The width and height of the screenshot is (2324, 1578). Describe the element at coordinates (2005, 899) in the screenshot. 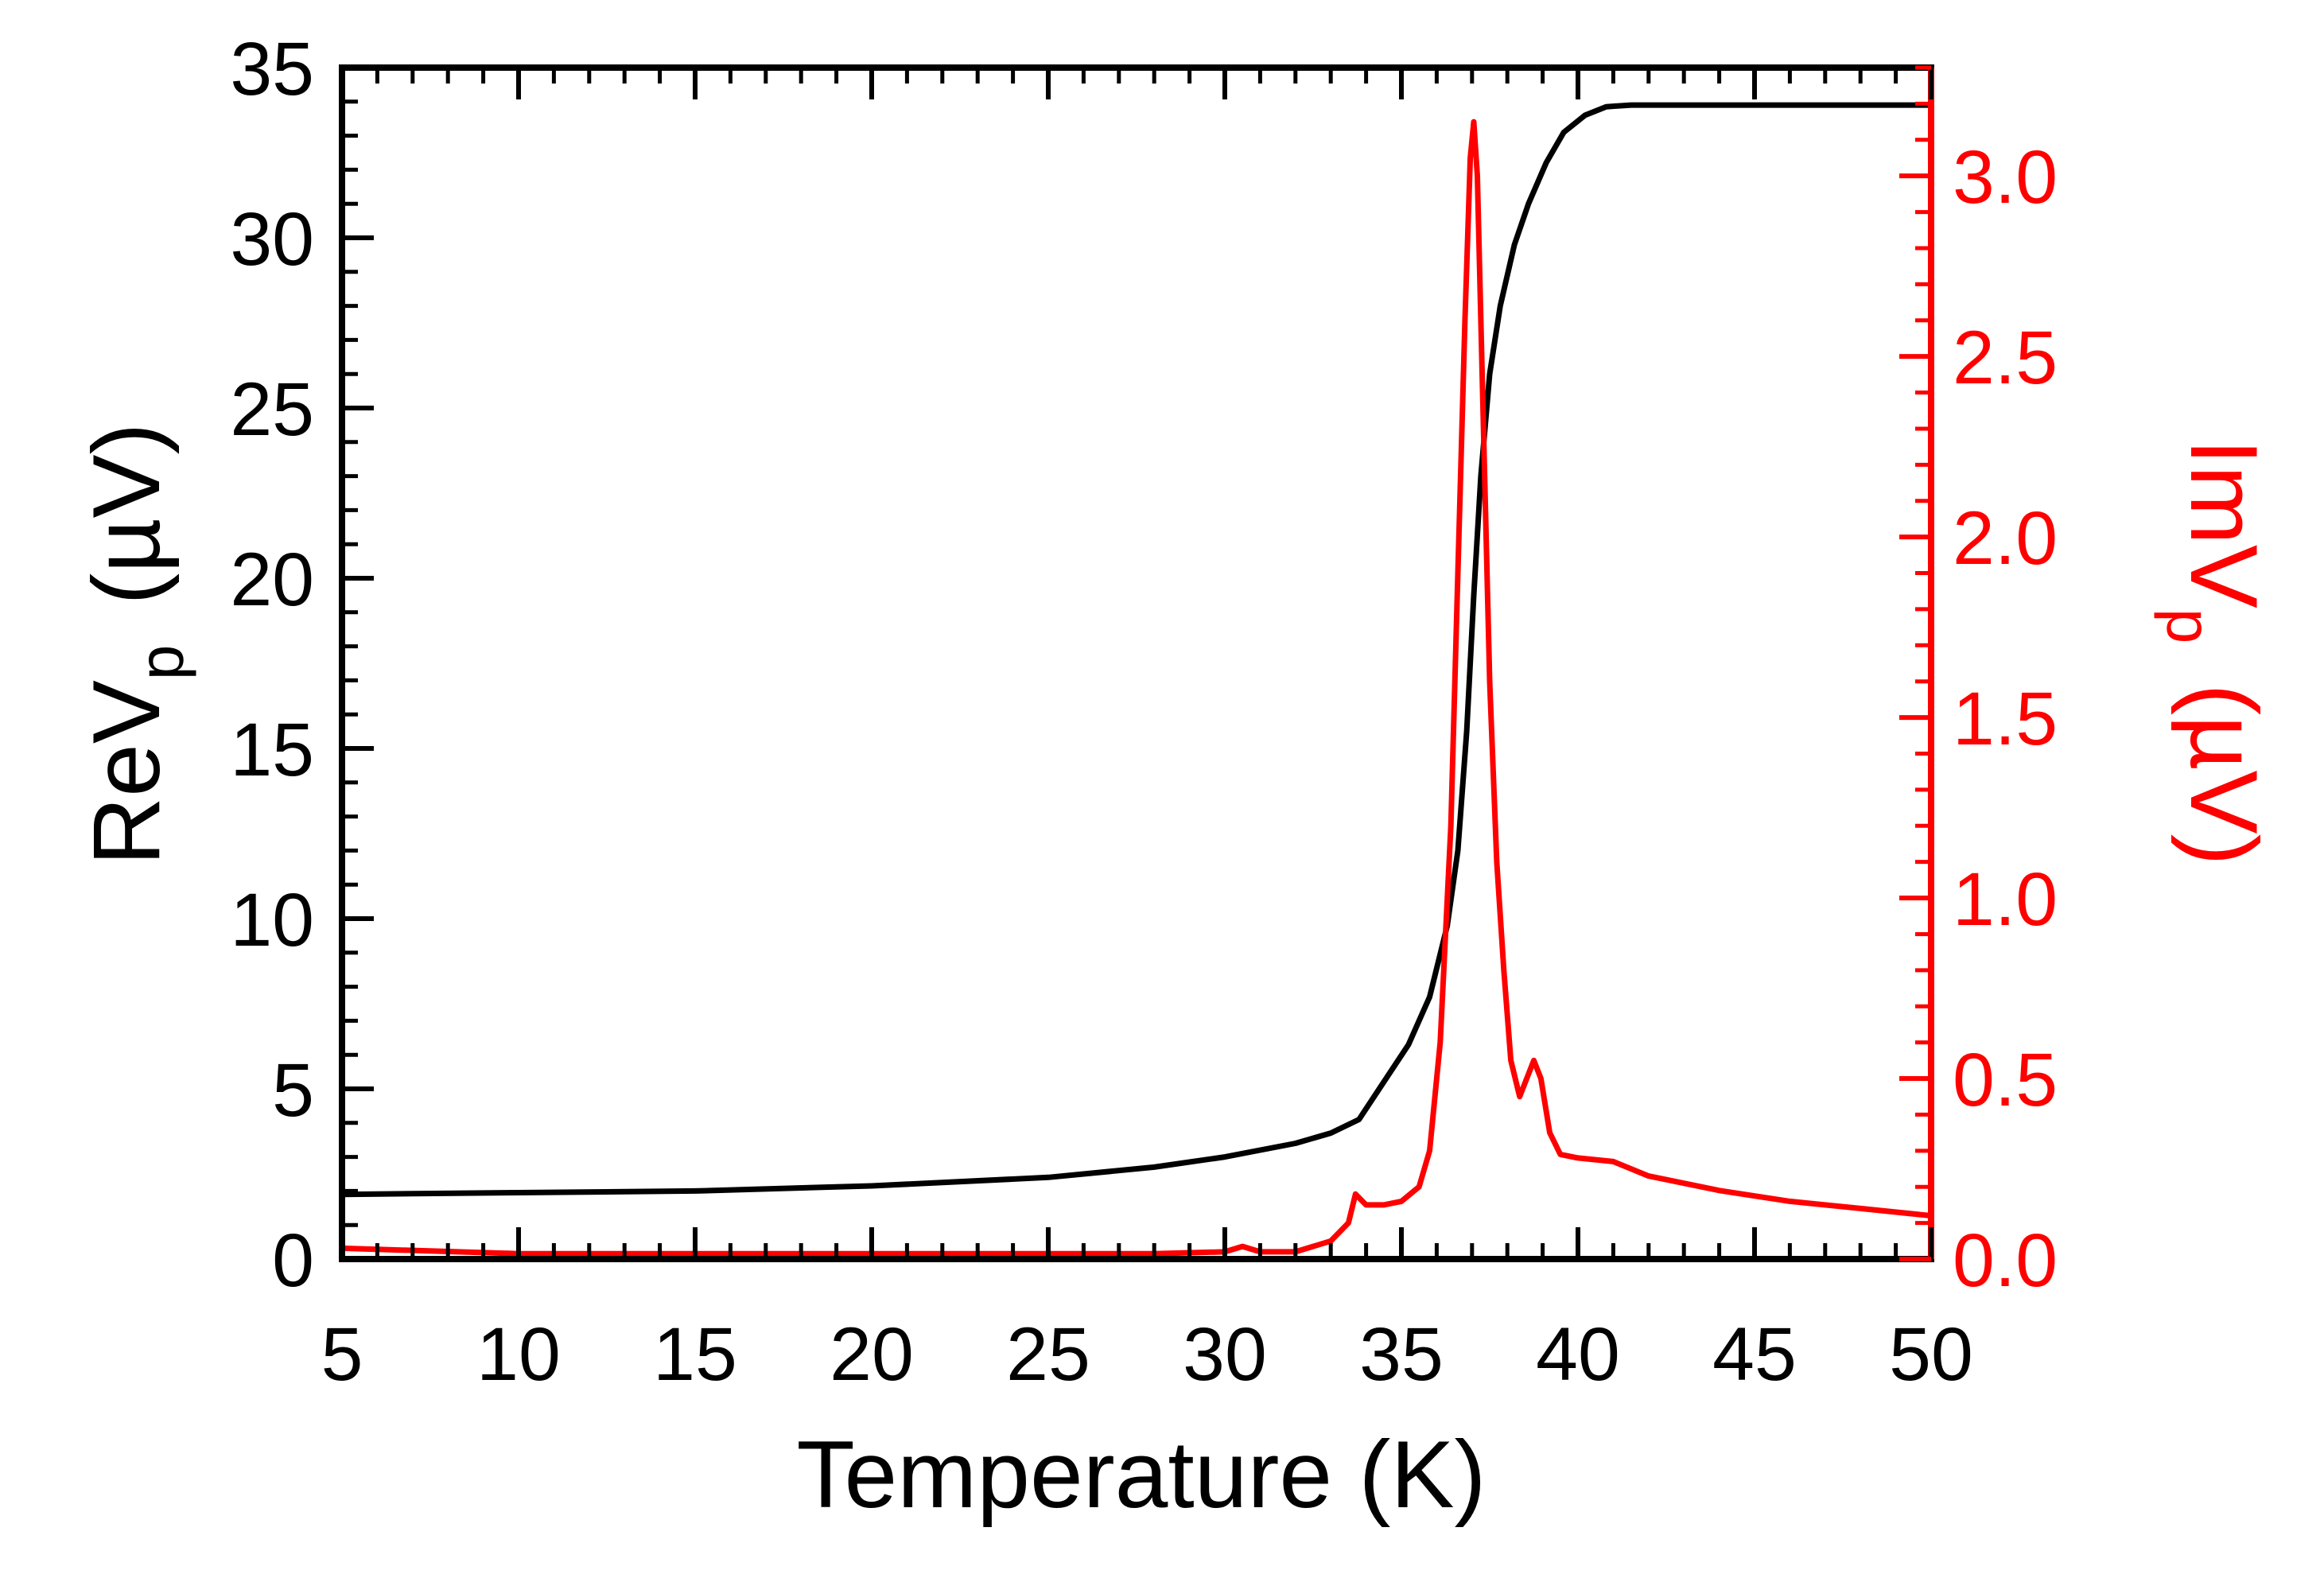

I see `y-right-tick-label: 1.0` at that location.